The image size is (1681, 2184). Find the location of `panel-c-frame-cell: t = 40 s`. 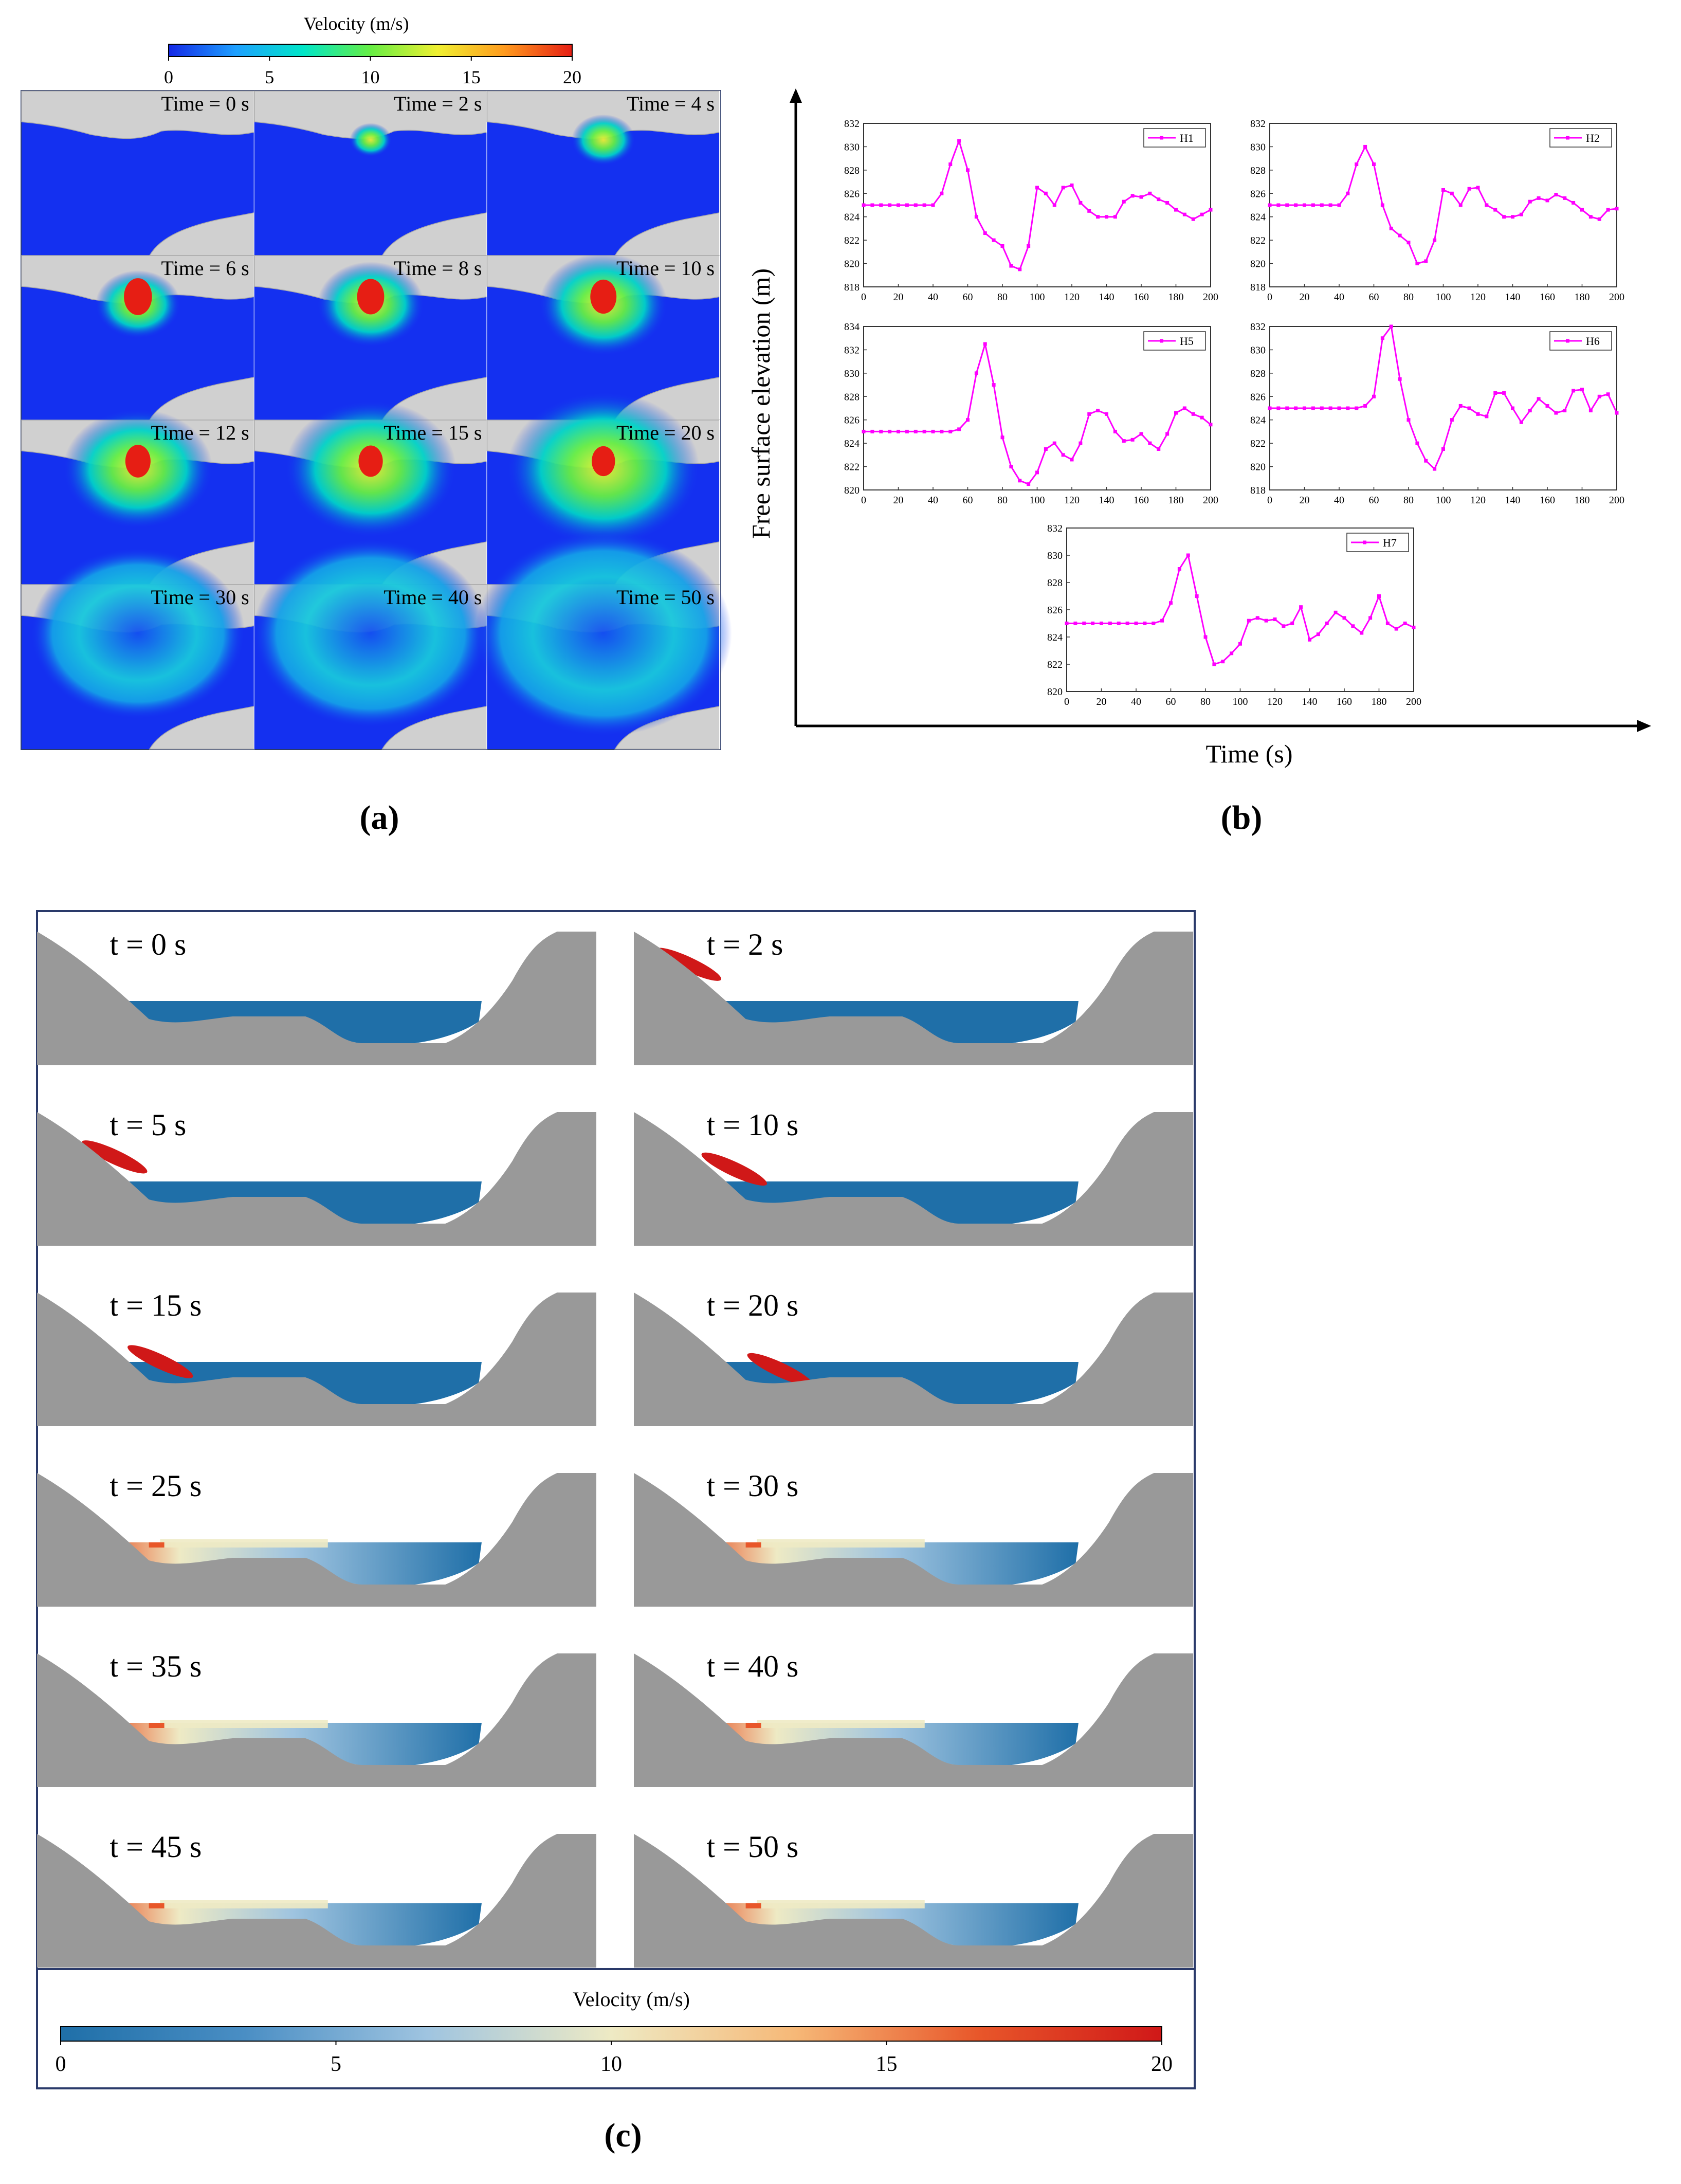

panel-c-frame-cell: t = 40 s is located at coordinates (913, 1718).